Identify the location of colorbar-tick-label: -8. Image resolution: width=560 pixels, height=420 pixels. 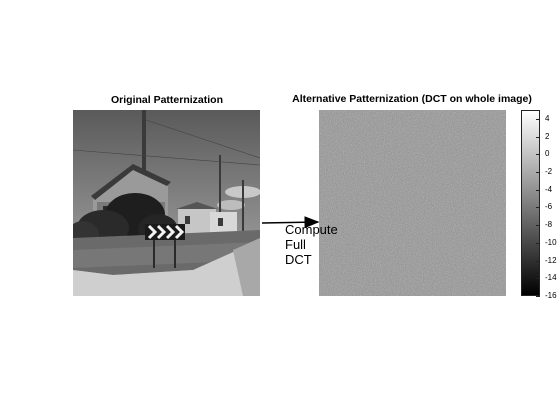
(549, 224).